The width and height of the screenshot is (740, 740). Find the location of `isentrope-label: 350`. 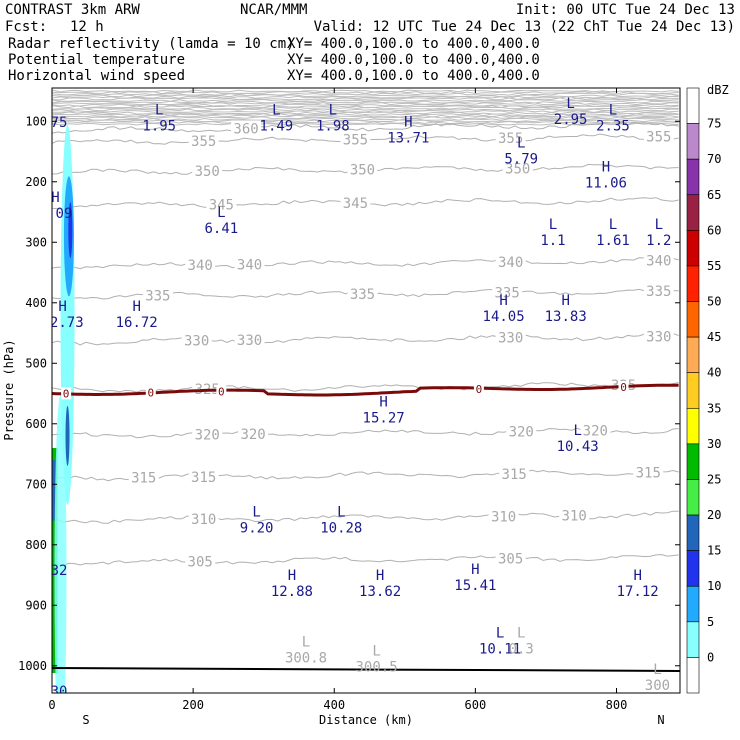

isentrope-label: 350 is located at coordinates (517, 169).